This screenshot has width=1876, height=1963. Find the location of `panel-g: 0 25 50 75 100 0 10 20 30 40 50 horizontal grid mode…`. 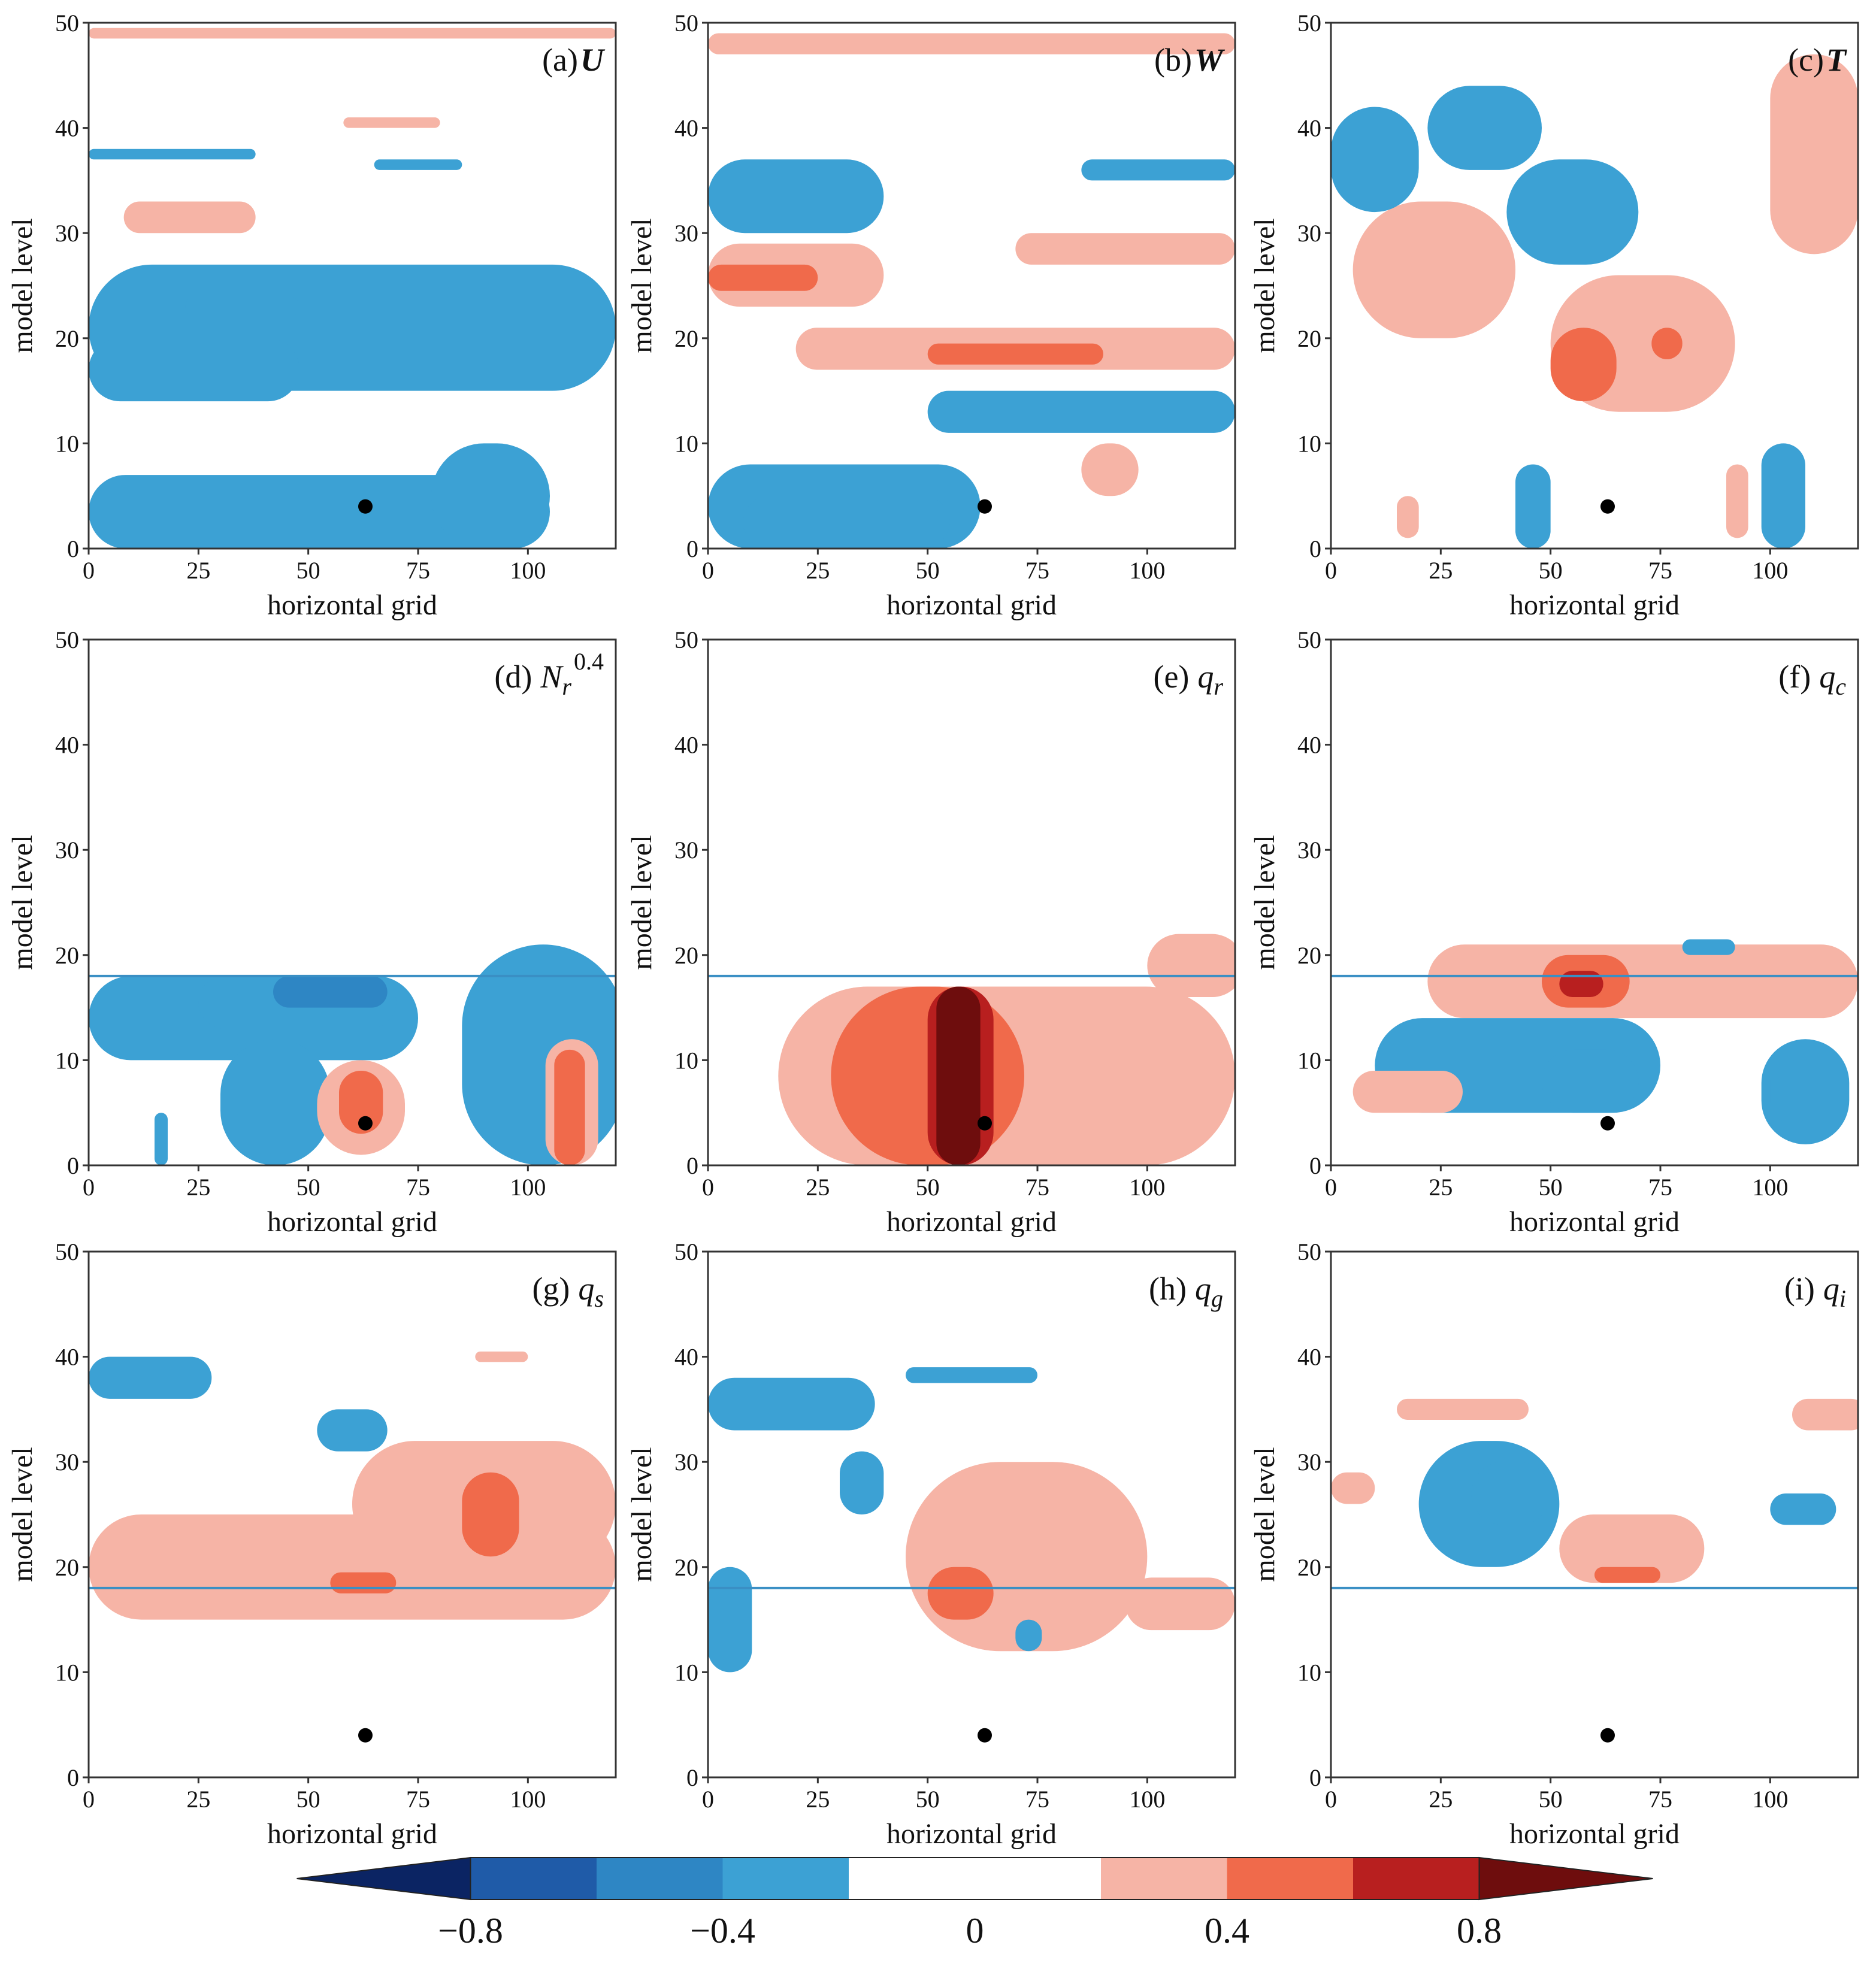

panel-g: 0 25 50 75 100 0 10 20 30 40 50 horizontal grid mode… is located at coordinates (312, 1544).